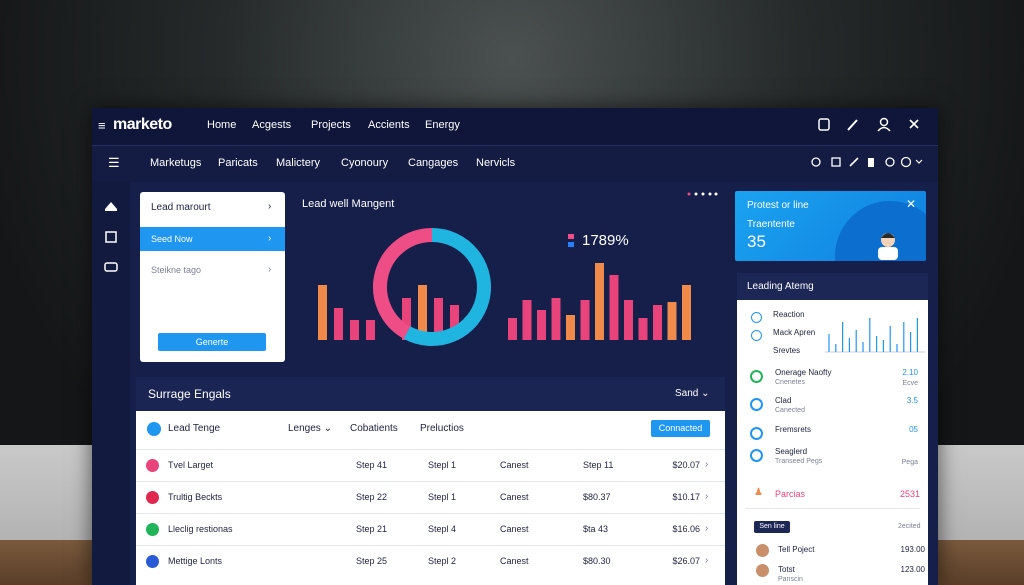 The image size is (1024, 585). What do you see at coordinates (212, 239) in the screenshot?
I see `selected-item` at bounding box center [212, 239].